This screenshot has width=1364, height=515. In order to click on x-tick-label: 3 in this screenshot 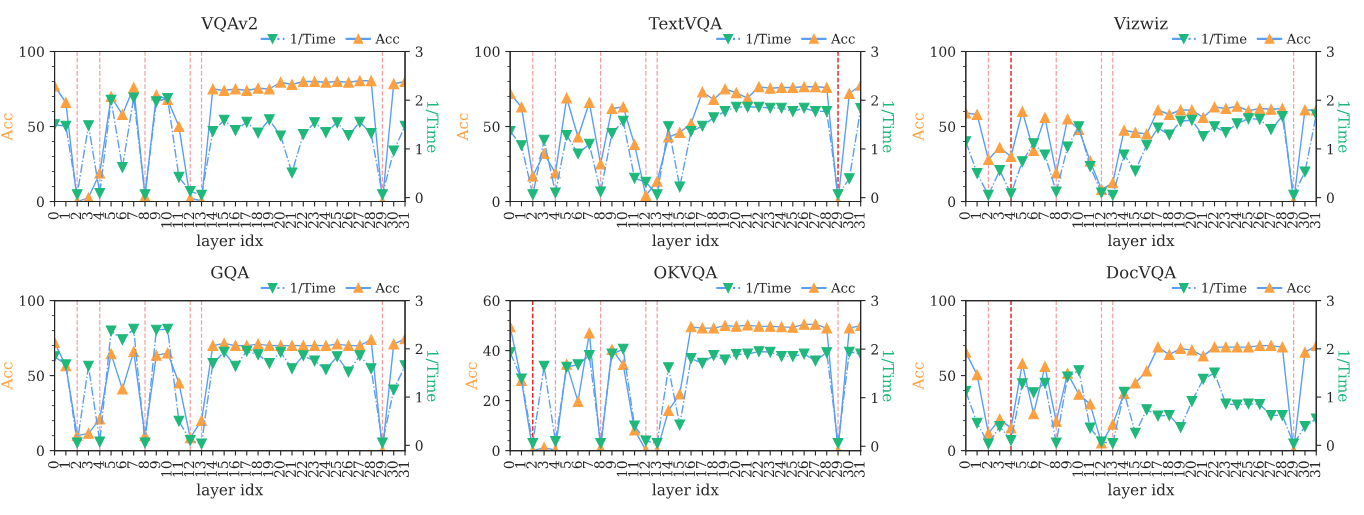, I will do `click(87, 465)`.